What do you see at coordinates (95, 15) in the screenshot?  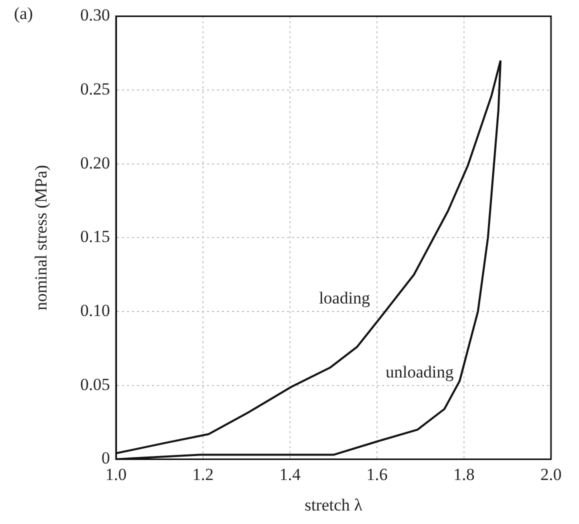 I see `y-tick-label: 0.30` at bounding box center [95, 15].